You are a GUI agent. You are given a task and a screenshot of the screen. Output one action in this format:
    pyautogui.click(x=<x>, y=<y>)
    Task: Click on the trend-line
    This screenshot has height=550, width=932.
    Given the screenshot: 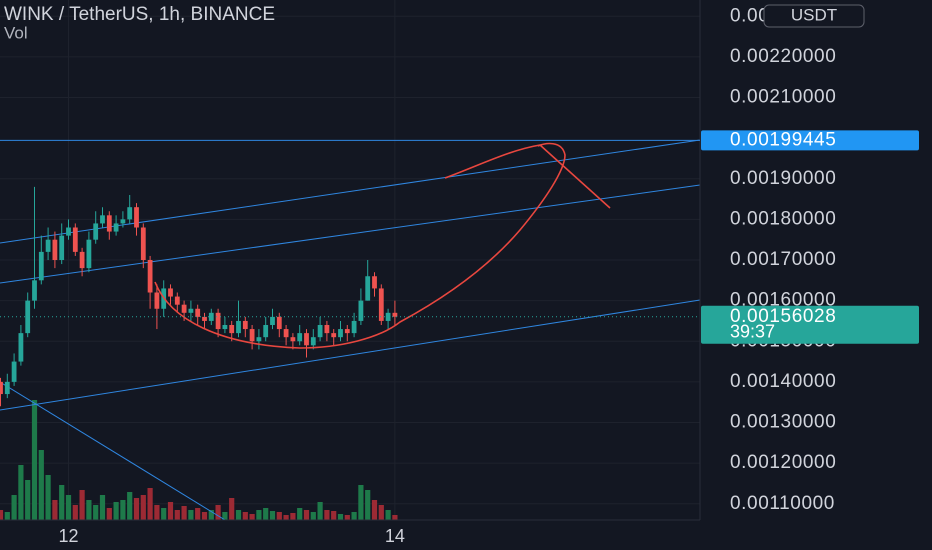 What is the action you would take?
    pyautogui.click(x=113, y=451)
    